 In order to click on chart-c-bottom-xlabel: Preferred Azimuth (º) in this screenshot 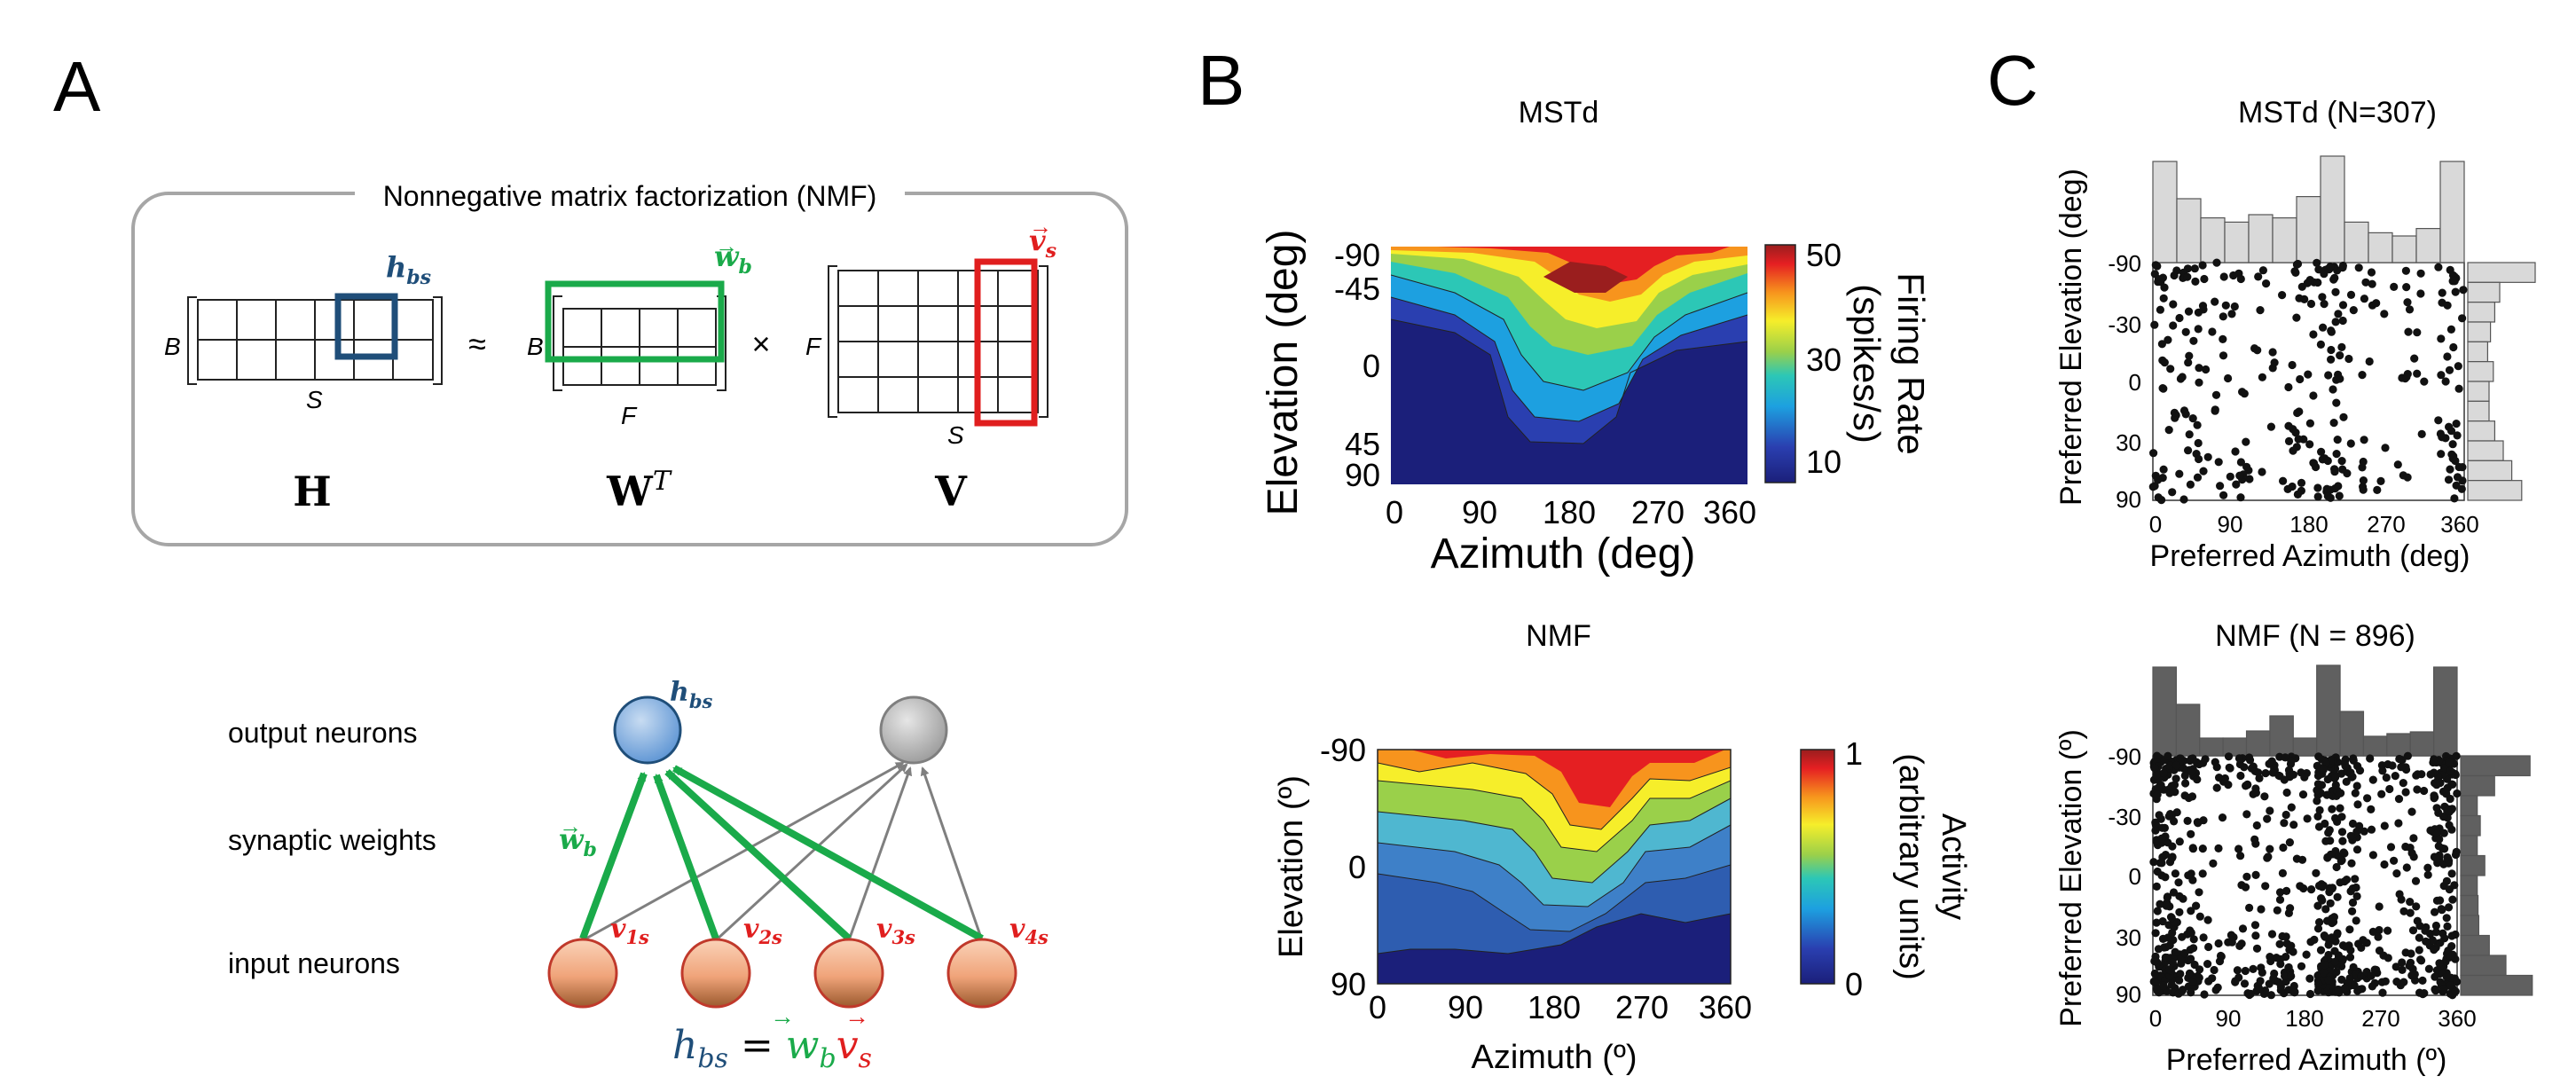, I will do `click(2306, 1060)`.